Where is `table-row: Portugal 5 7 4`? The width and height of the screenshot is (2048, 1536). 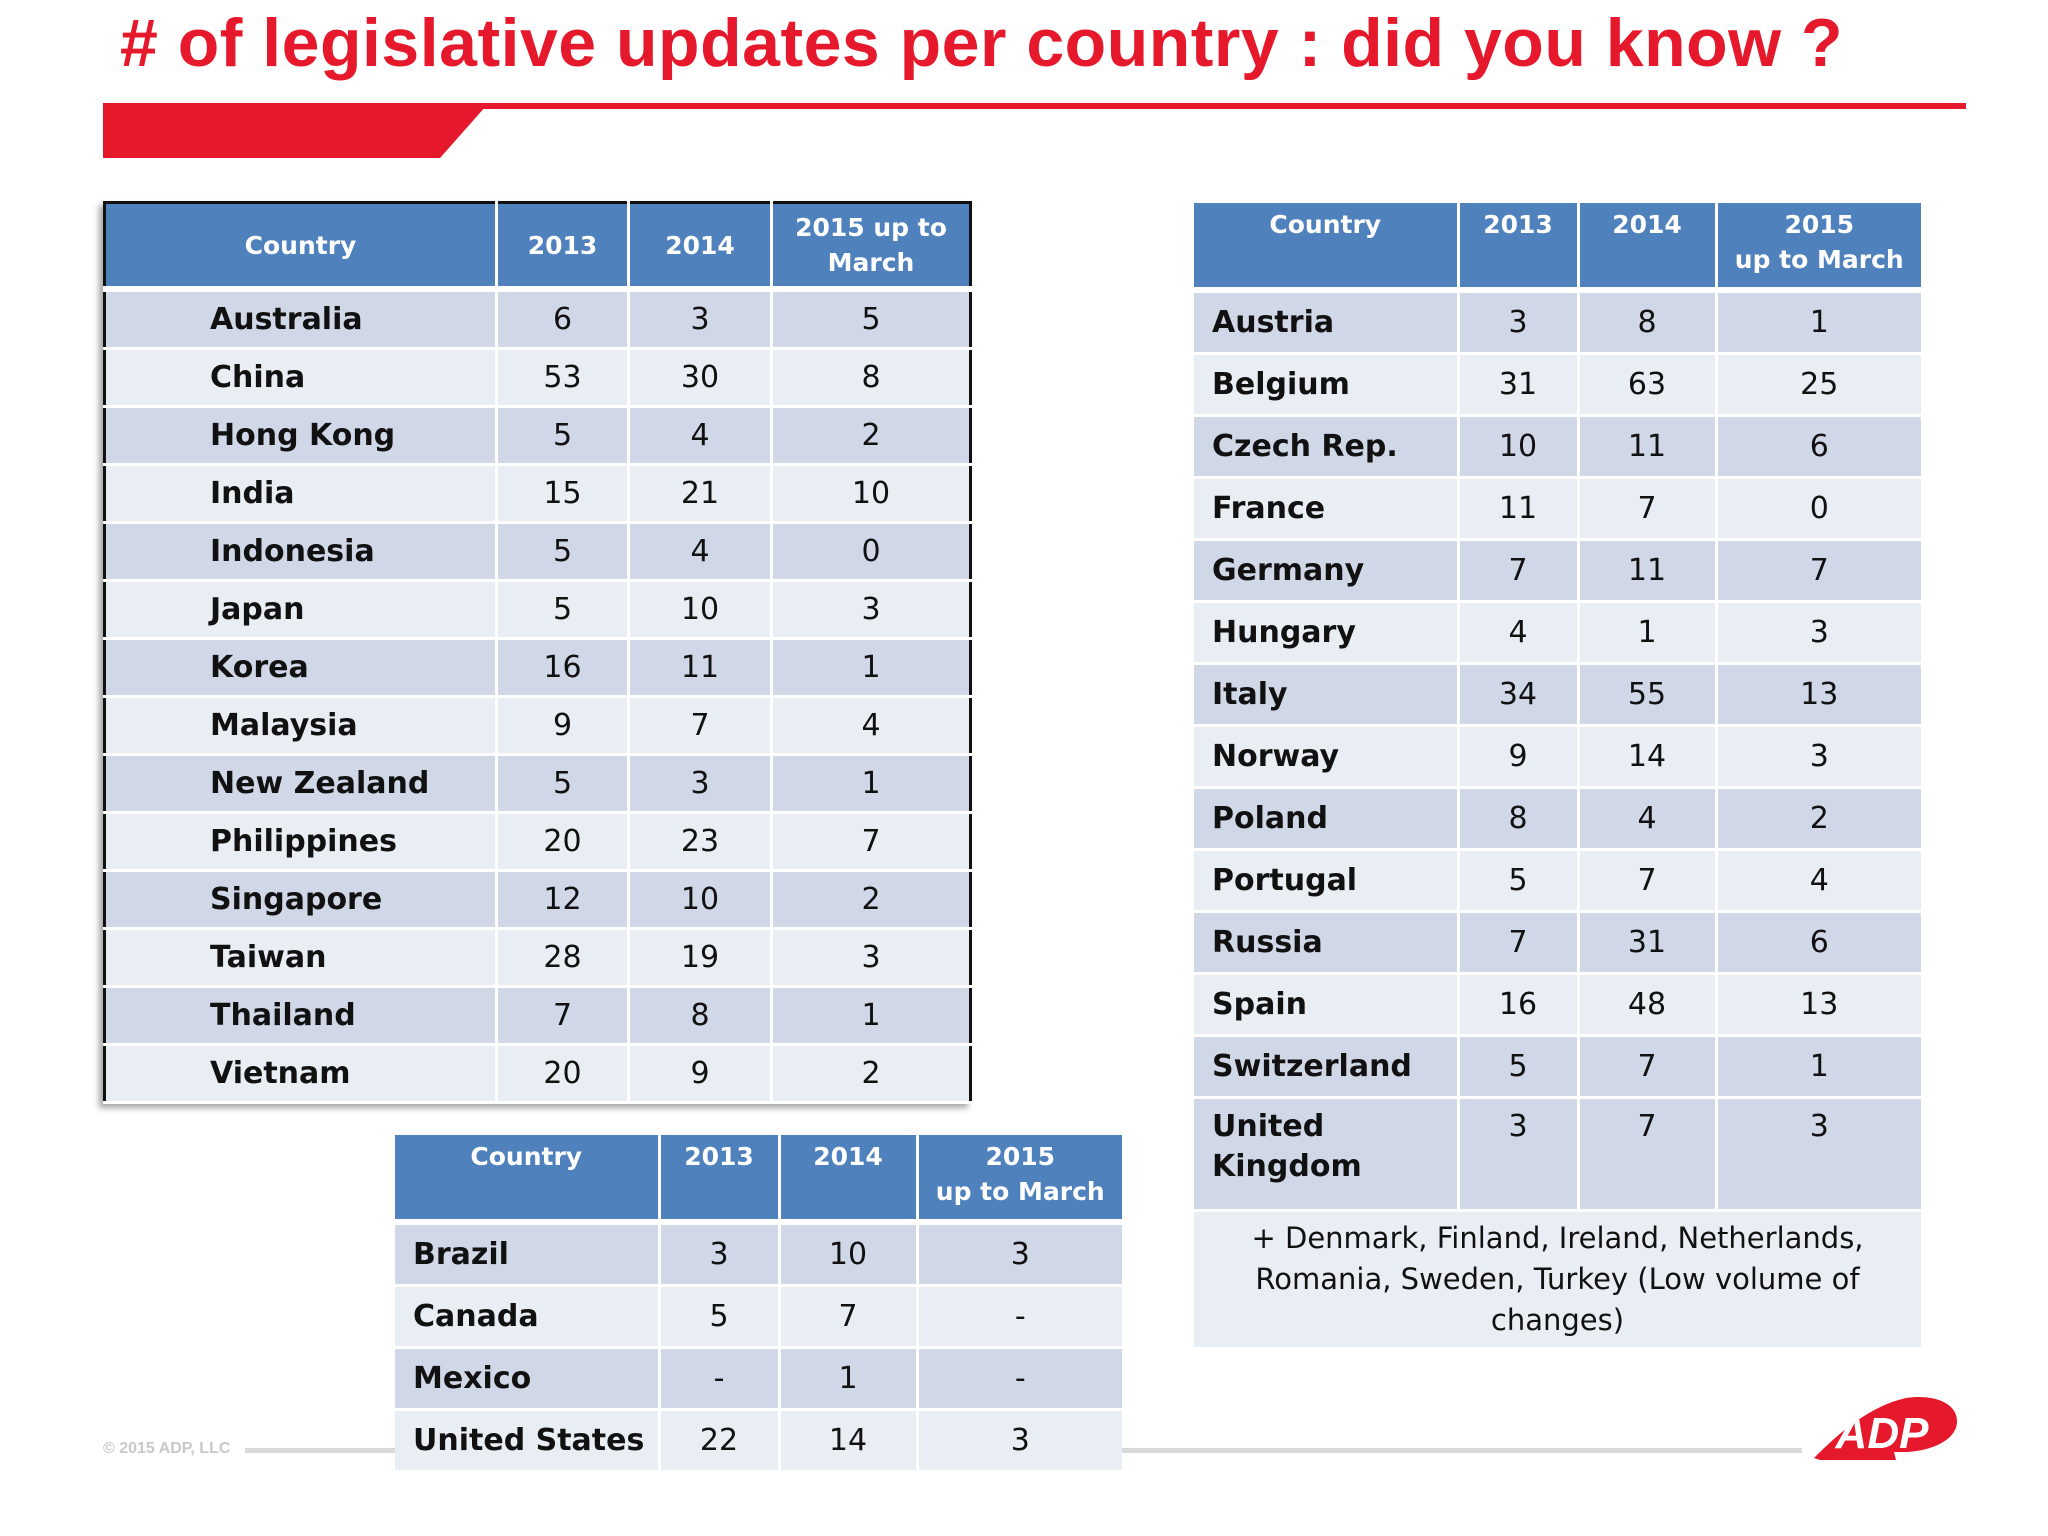 table-row: Portugal 5 7 4 is located at coordinates (1557, 881).